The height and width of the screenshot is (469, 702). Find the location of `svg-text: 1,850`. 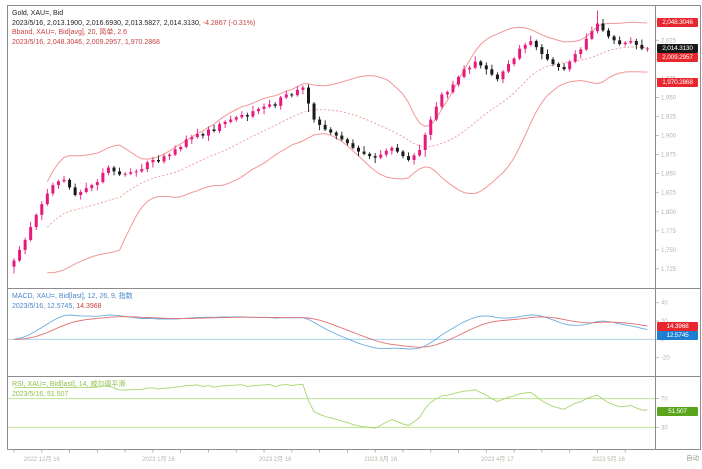

svg-text: 1,850 is located at coordinates (669, 175).